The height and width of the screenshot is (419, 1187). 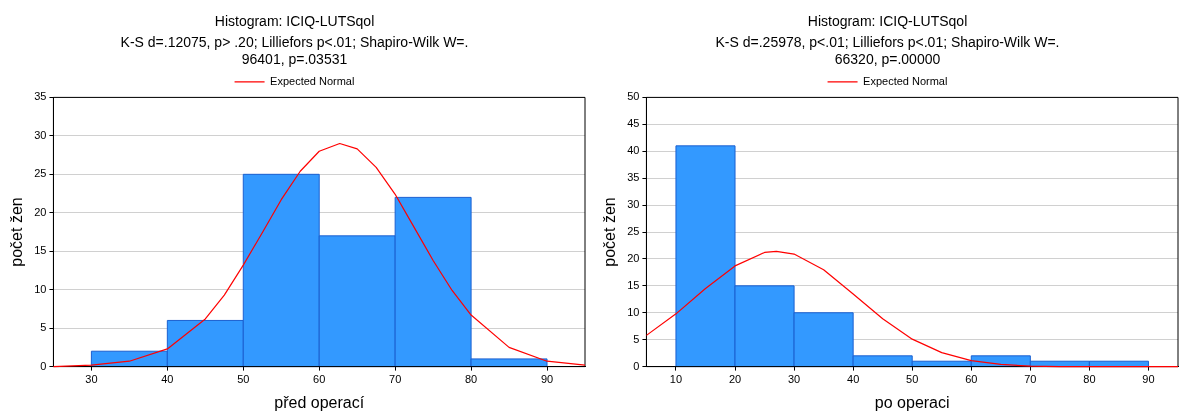 I want to click on x-axis-title: před operací, so click(x=319, y=402).